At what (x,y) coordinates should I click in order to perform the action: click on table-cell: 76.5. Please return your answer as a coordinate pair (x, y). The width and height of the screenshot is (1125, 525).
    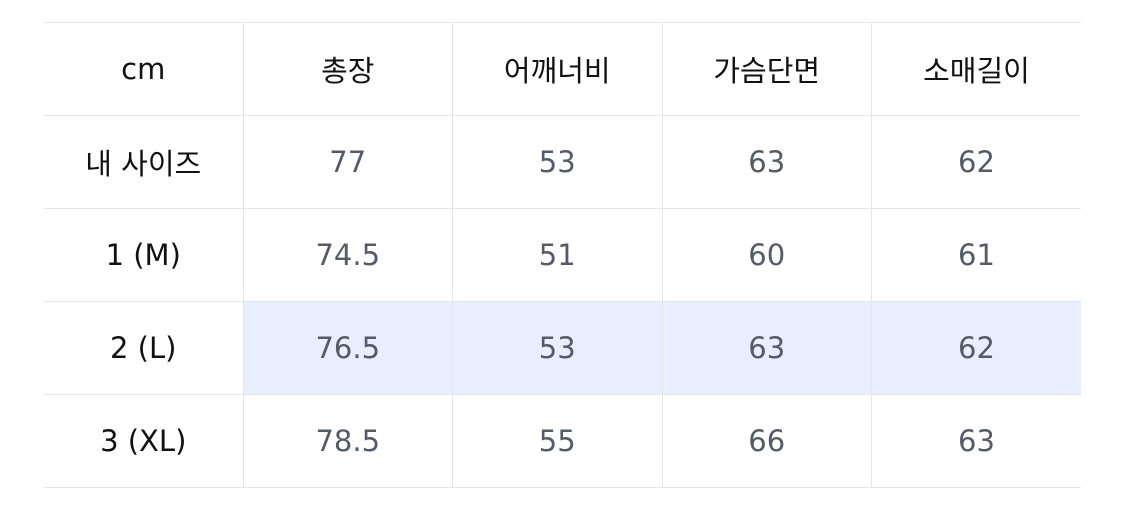
    Looking at the image, I should click on (347, 348).